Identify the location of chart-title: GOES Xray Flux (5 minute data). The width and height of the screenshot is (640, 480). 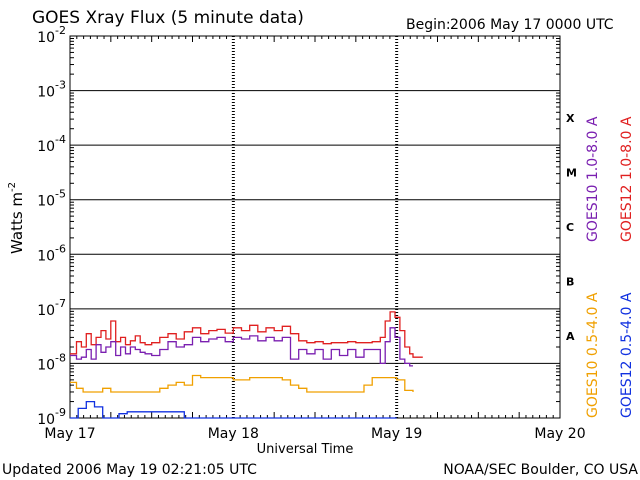
(168, 18).